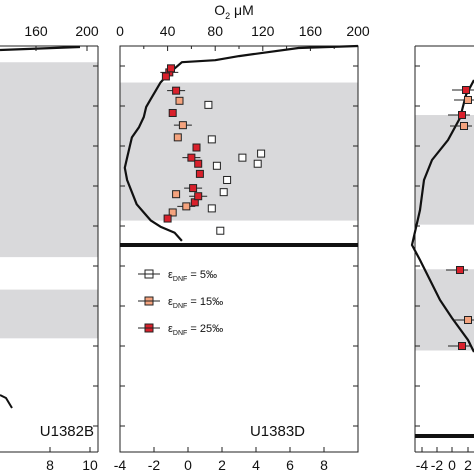  What do you see at coordinates (6, 401) in the screenshot?
I see `left-o2-profile-line-lower` at bounding box center [6, 401].